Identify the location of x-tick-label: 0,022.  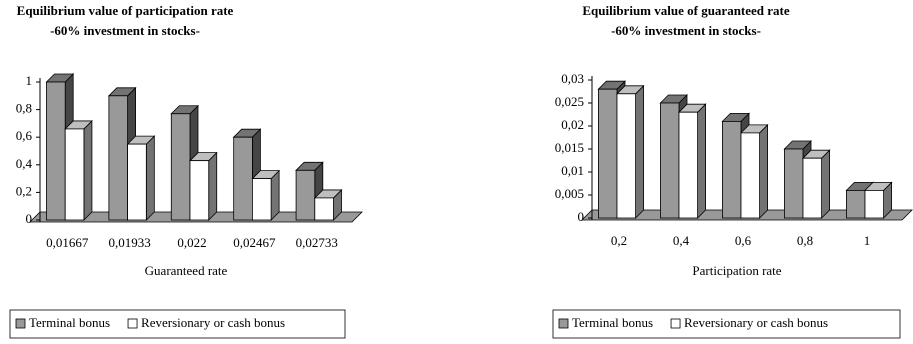
(191, 242).